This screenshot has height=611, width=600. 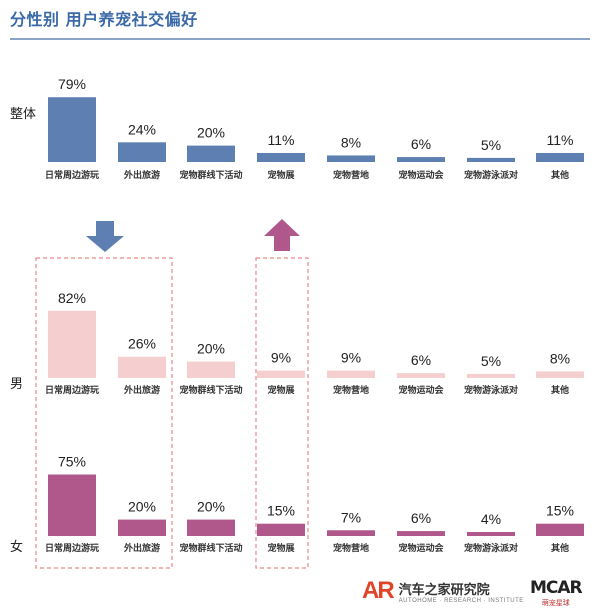 What do you see at coordinates (211, 349) in the screenshot?
I see `value-label-male-2: 20%` at bounding box center [211, 349].